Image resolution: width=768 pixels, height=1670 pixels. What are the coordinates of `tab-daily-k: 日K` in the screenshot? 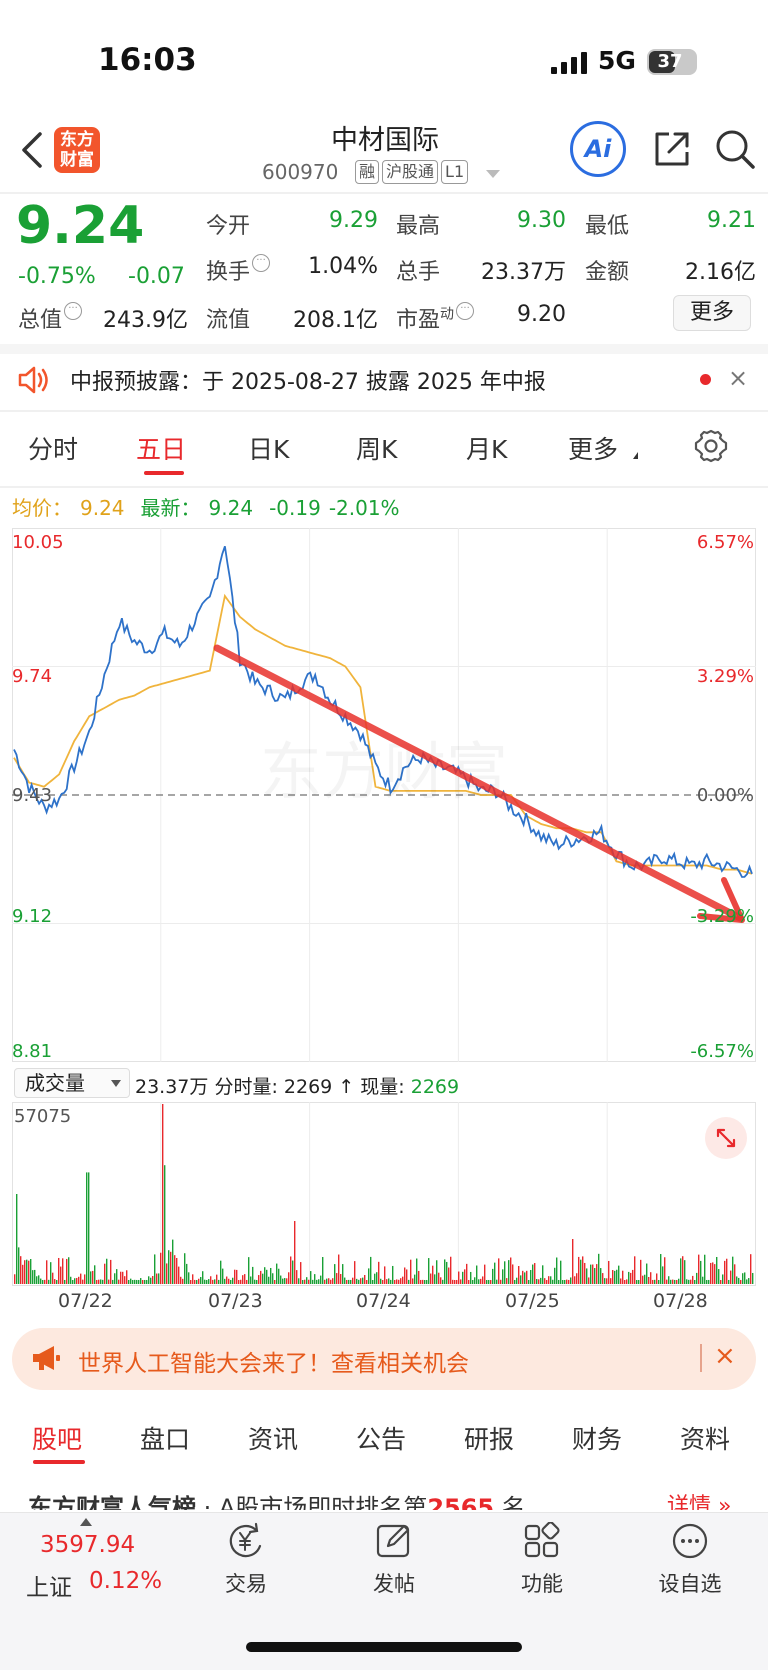 It's located at (269, 449).